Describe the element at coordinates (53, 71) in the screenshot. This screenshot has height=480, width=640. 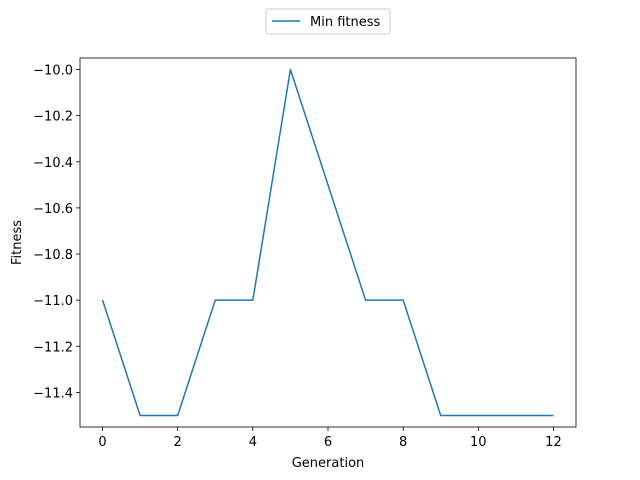
I see `y-tick-label: −10.0` at that location.